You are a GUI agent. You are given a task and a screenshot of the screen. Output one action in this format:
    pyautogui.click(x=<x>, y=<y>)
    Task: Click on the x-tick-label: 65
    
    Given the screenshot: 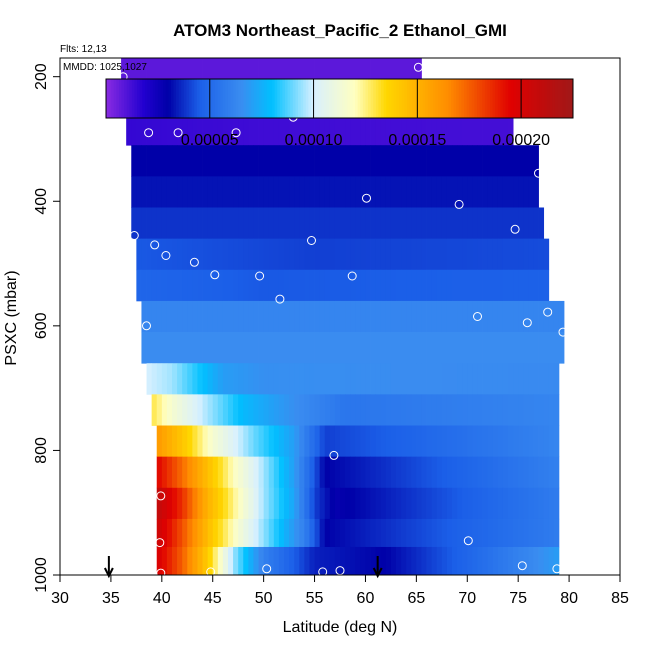 What is the action you would take?
    pyautogui.click(x=416, y=598)
    